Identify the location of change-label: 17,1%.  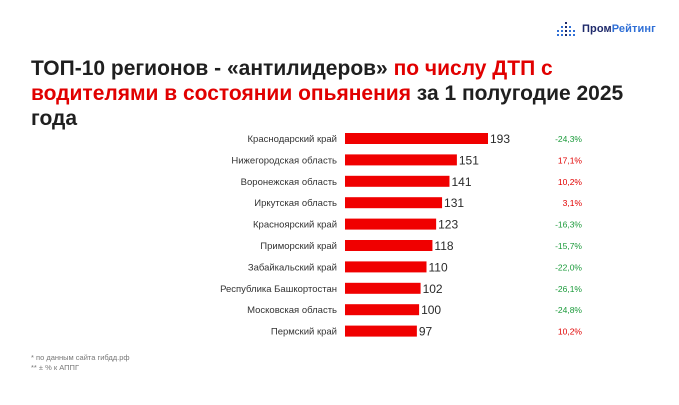
(570, 160).